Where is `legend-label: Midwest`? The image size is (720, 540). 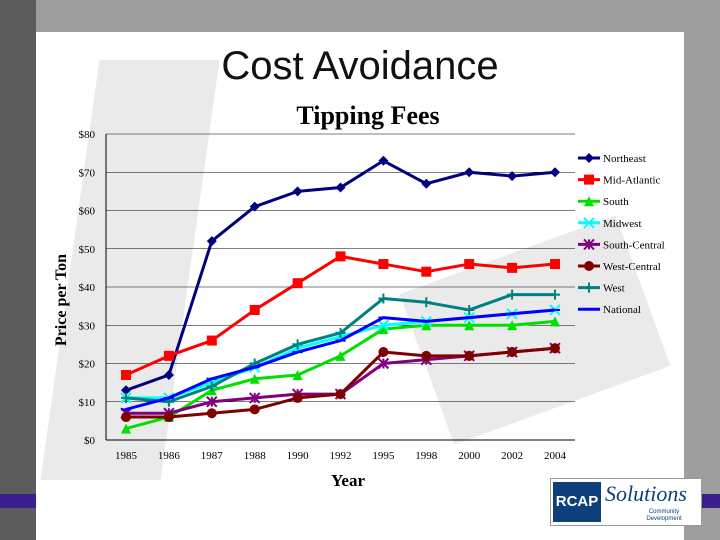
legend-label: Midwest is located at coordinates (622, 224).